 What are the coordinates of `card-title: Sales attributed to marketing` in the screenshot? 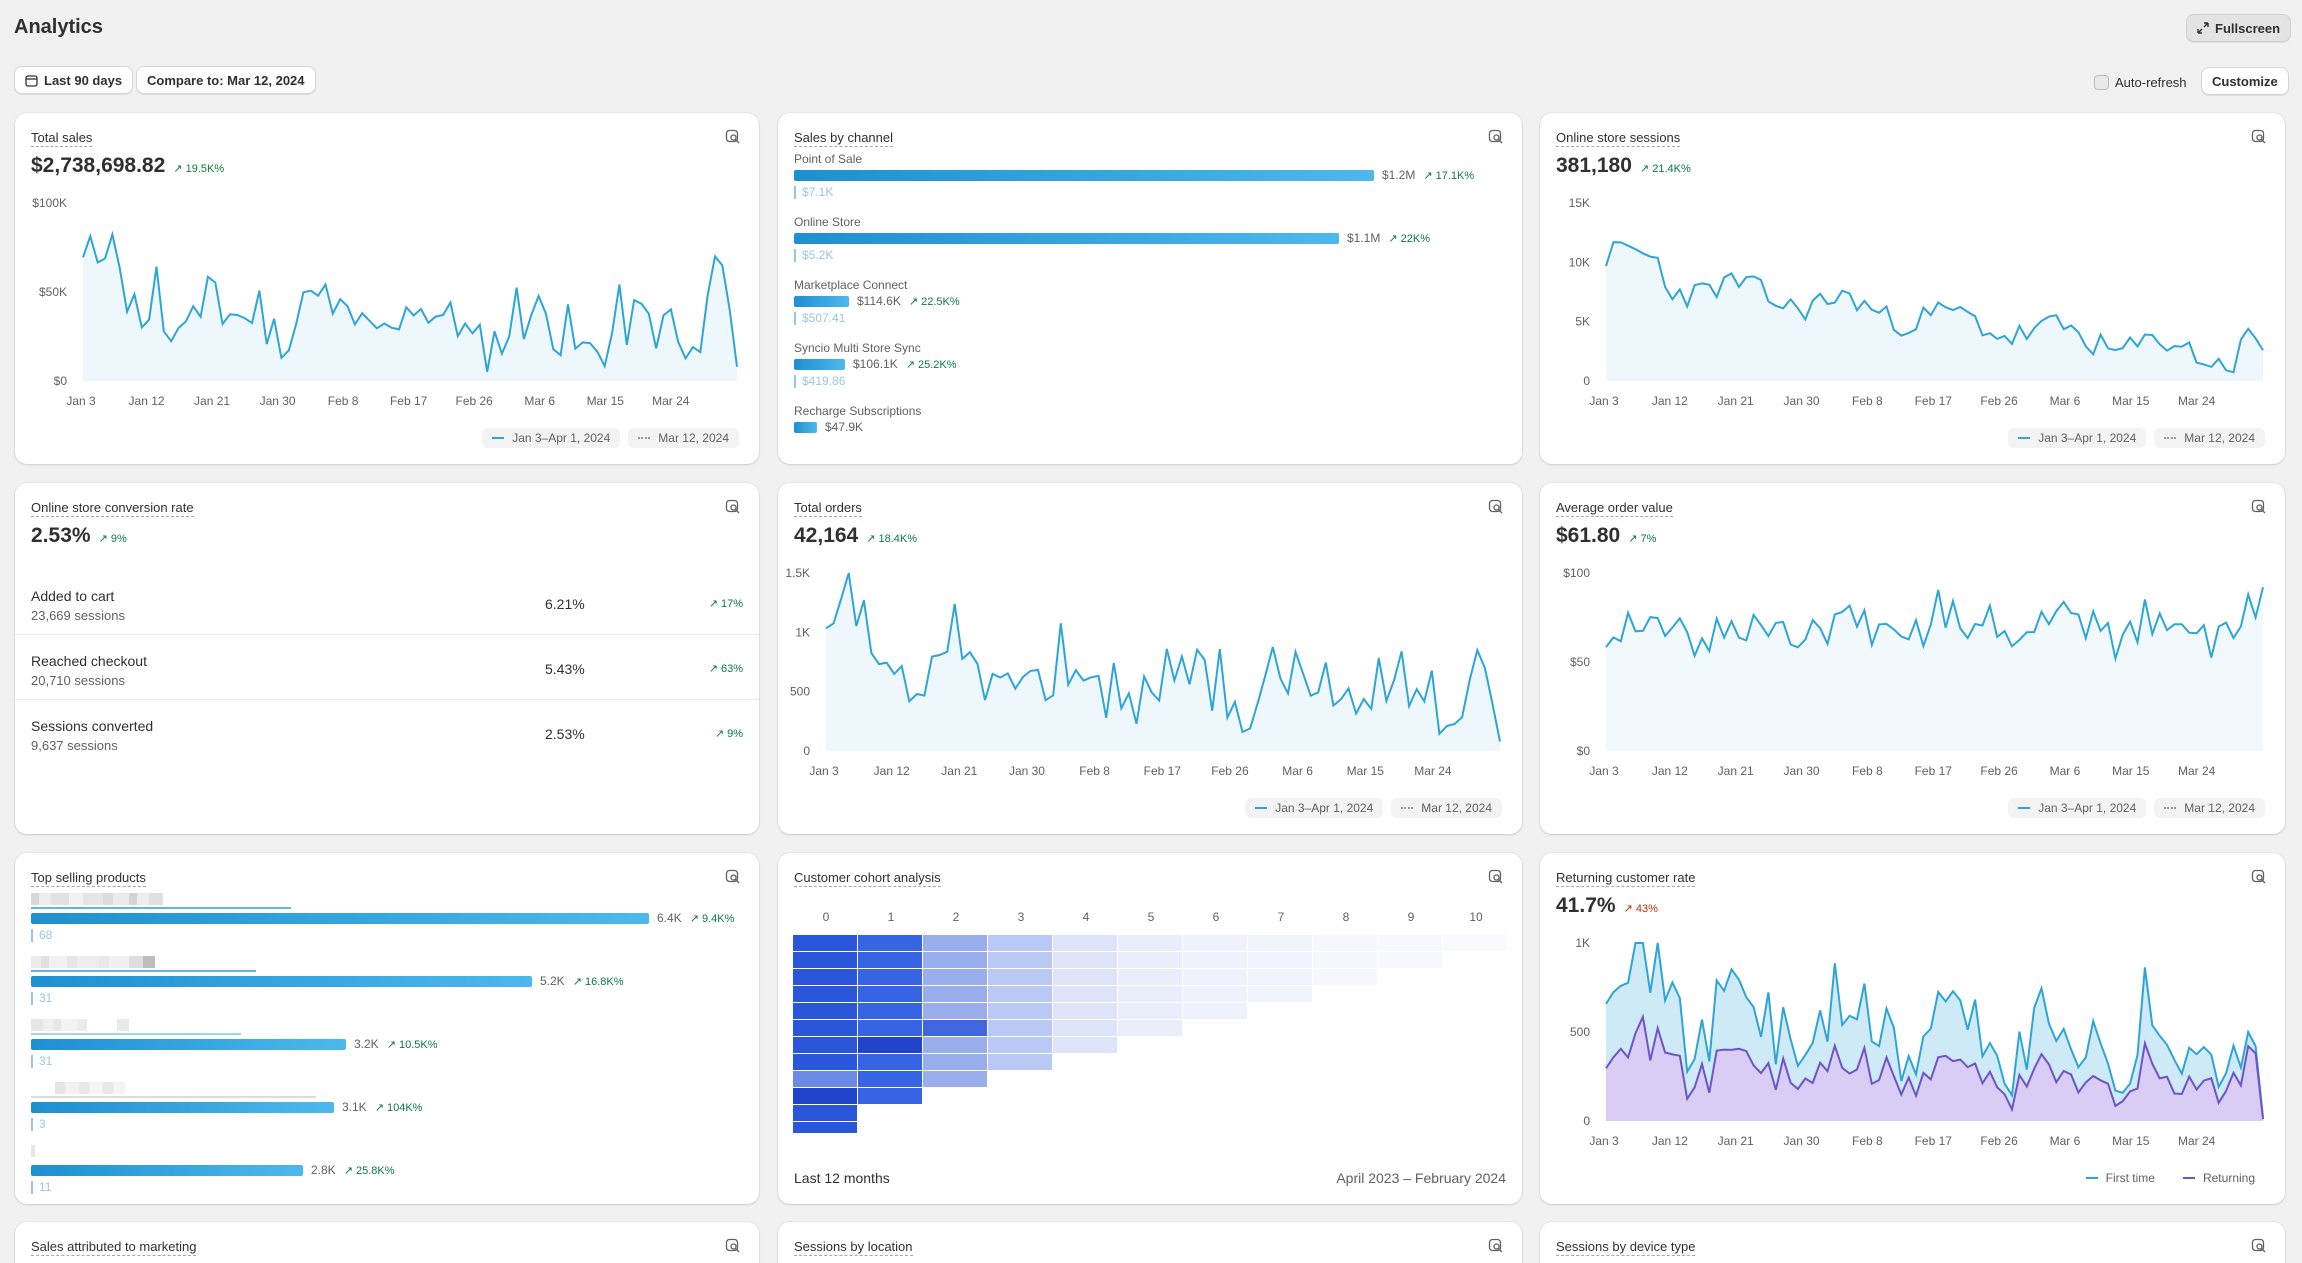 It's located at (114, 1247).